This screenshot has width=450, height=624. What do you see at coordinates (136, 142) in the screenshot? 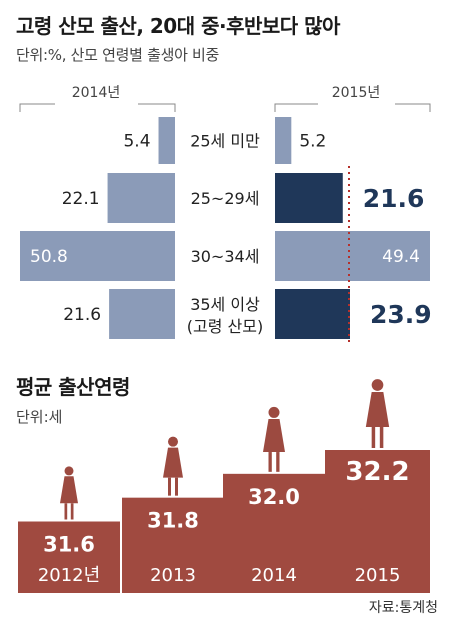
I see `value-label-2014: 5.4` at bounding box center [136, 142].